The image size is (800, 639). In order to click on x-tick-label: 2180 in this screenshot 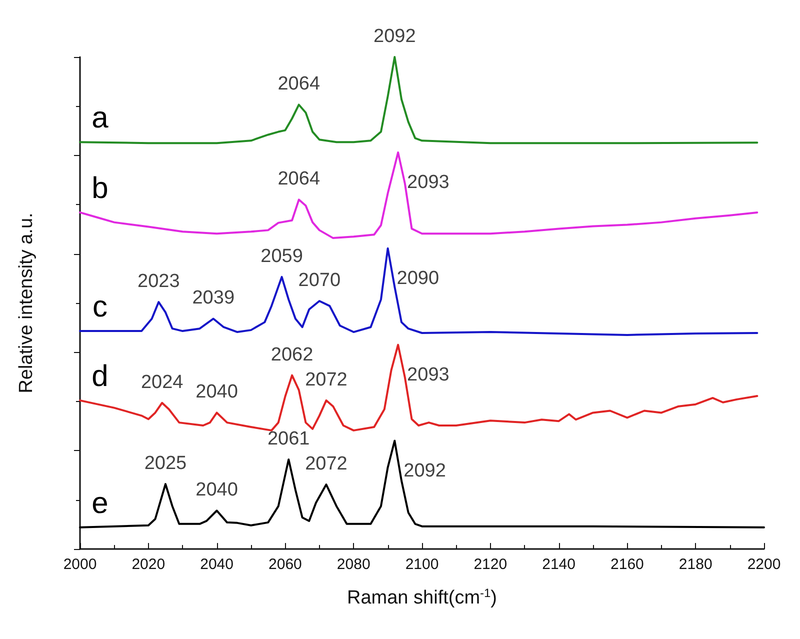, I will do `click(695, 564)`.